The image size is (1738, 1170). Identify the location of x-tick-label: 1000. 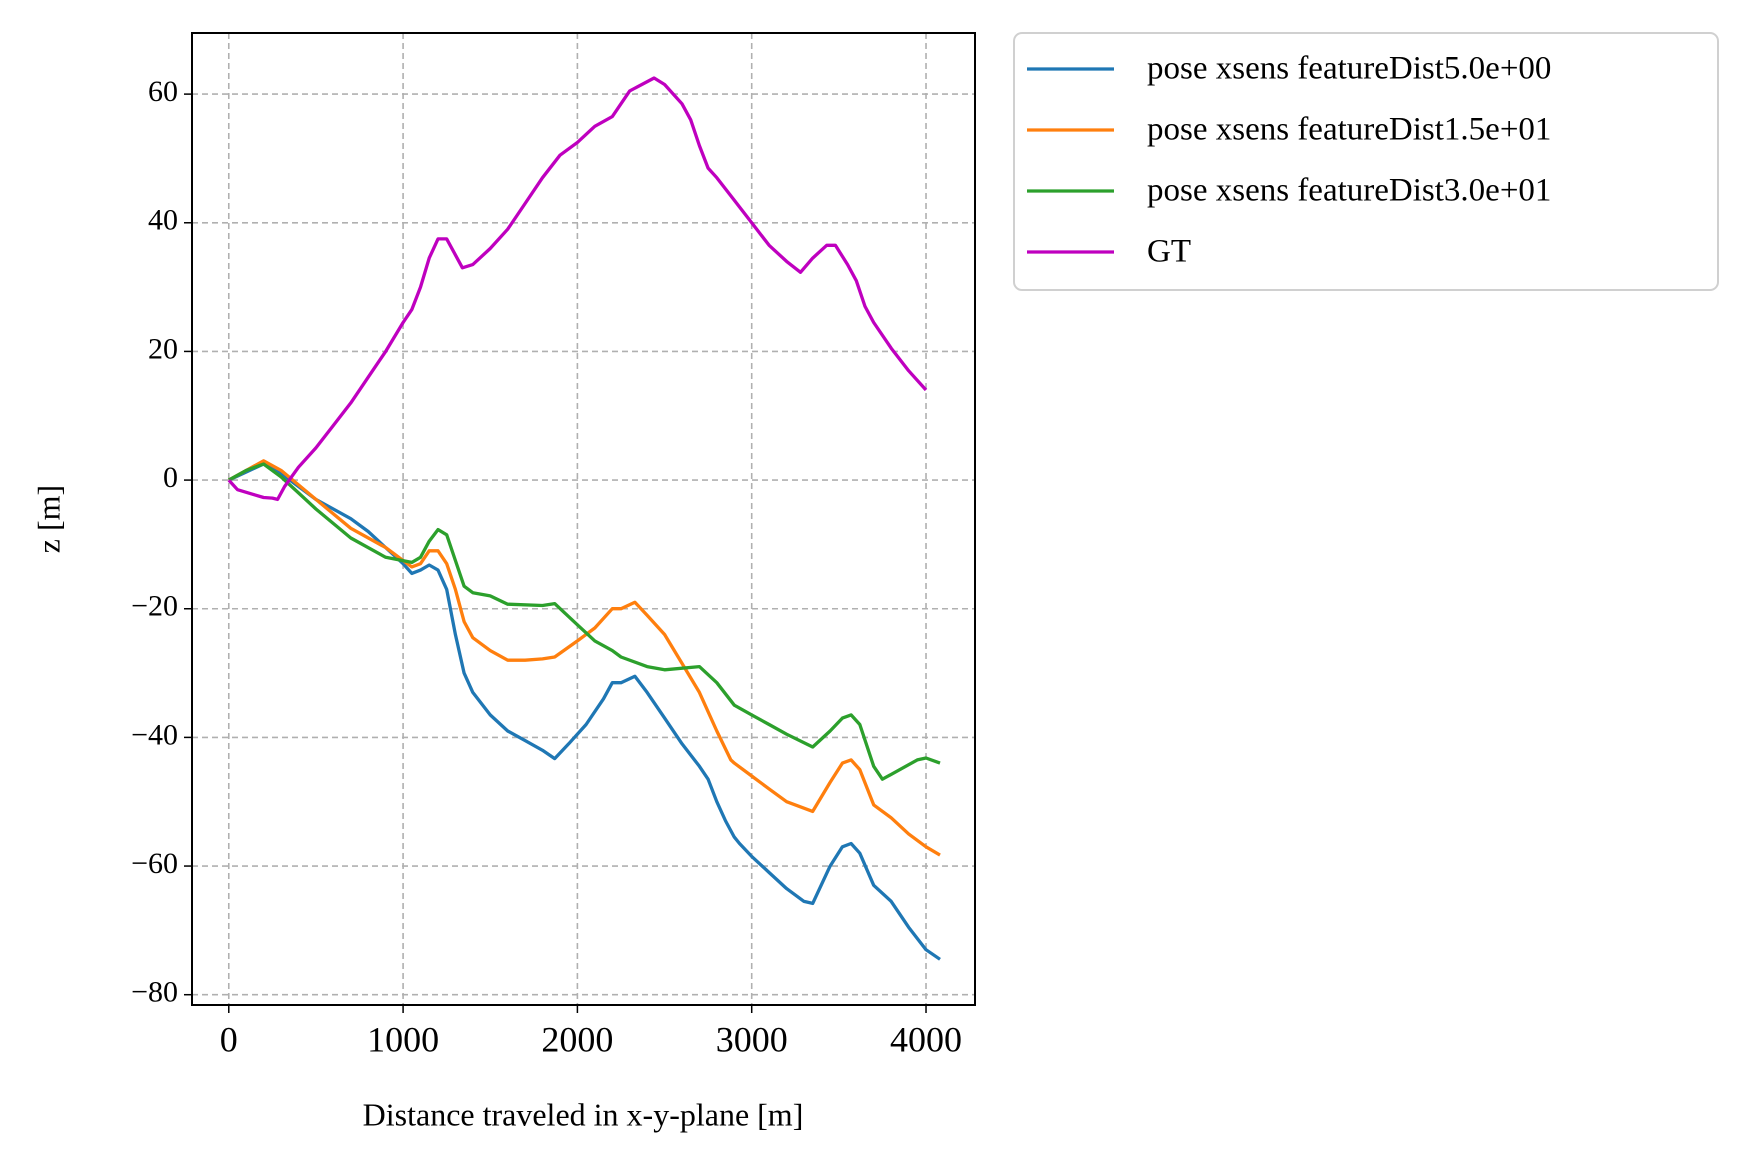
(403, 1039).